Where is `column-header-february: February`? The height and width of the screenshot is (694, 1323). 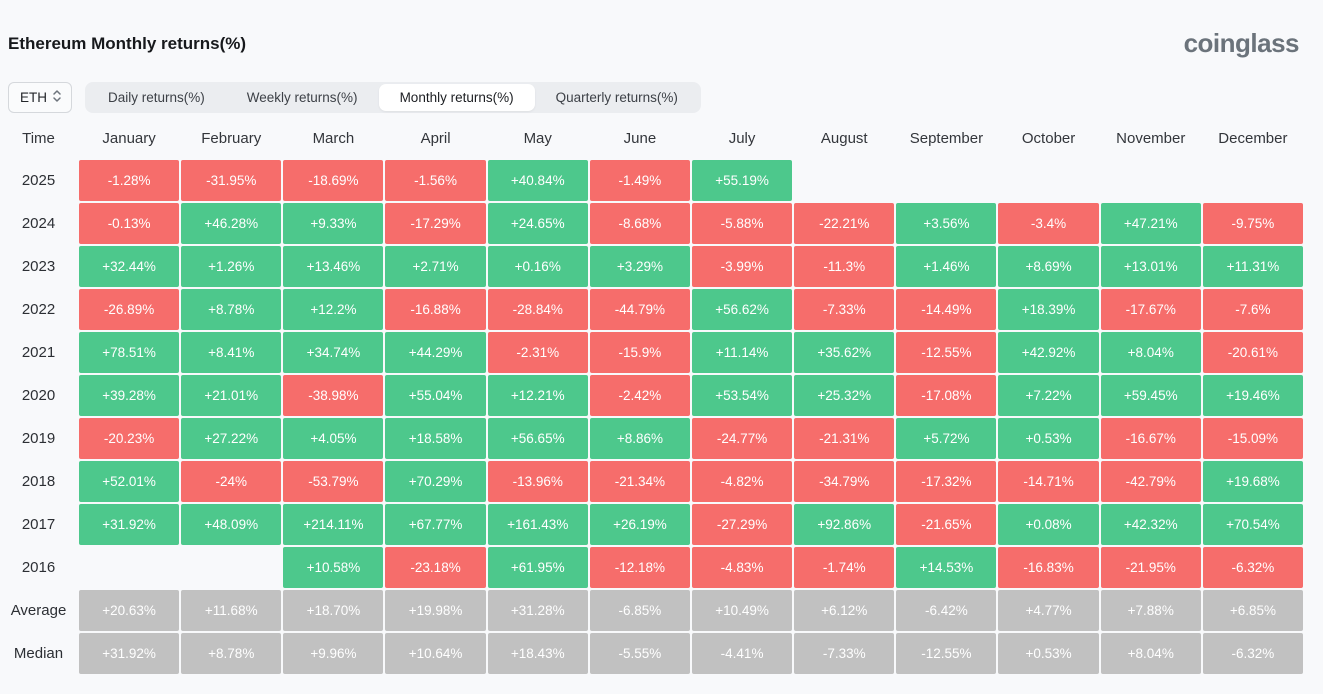
column-header-february: February is located at coordinates (231, 138).